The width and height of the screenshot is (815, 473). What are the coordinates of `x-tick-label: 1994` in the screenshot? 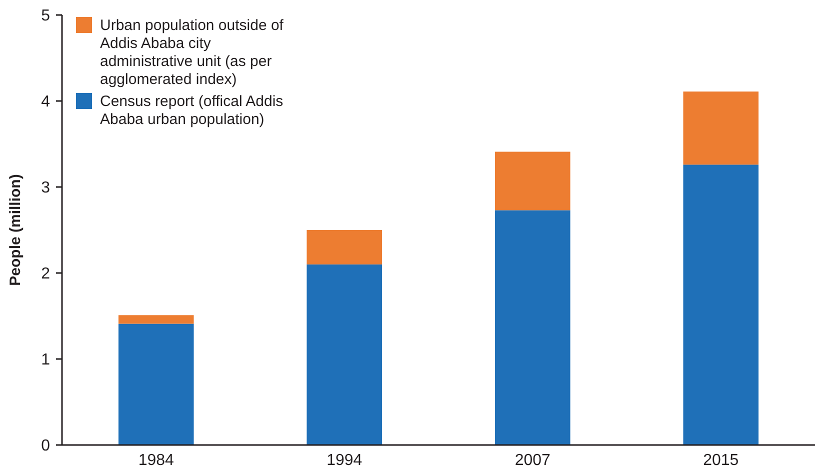 It's located at (344, 460).